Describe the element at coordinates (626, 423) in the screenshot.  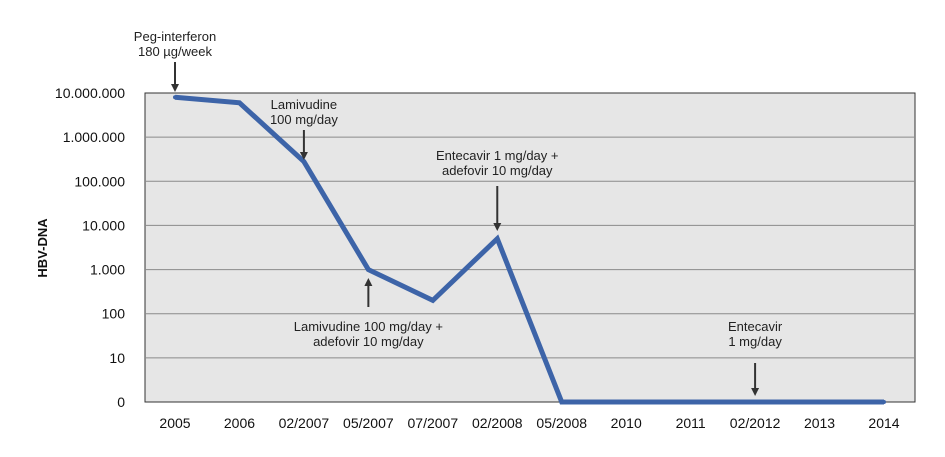
I see `x-tick-label: 2010` at that location.